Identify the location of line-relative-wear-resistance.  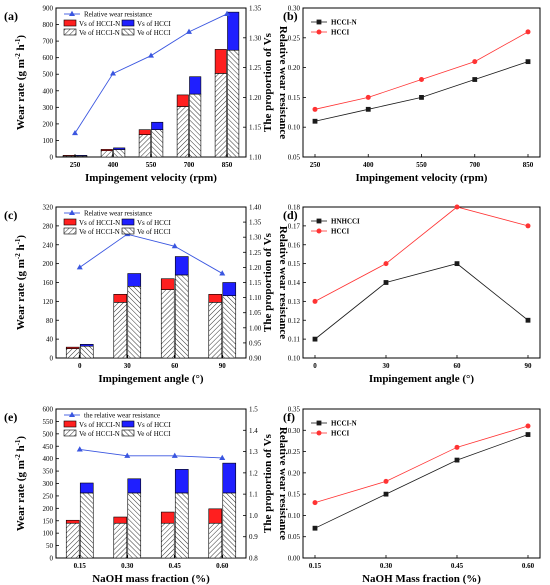
(151, 253).